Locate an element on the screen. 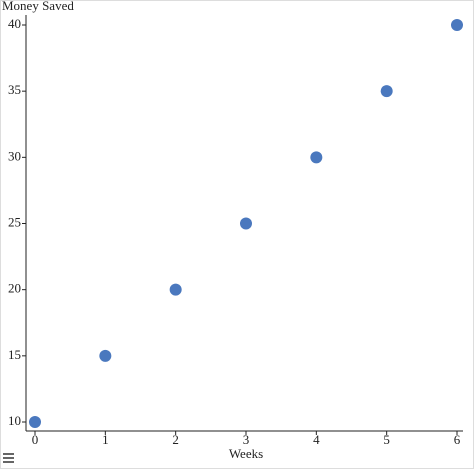  y-tick-label: 20 is located at coordinates (14, 288).